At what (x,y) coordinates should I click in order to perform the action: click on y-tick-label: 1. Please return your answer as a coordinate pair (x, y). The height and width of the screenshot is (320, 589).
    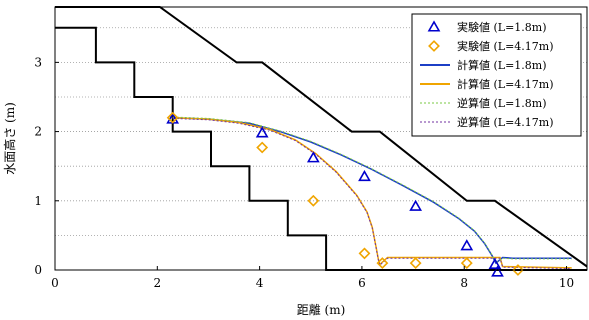
    Looking at the image, I should click on (38, 201).